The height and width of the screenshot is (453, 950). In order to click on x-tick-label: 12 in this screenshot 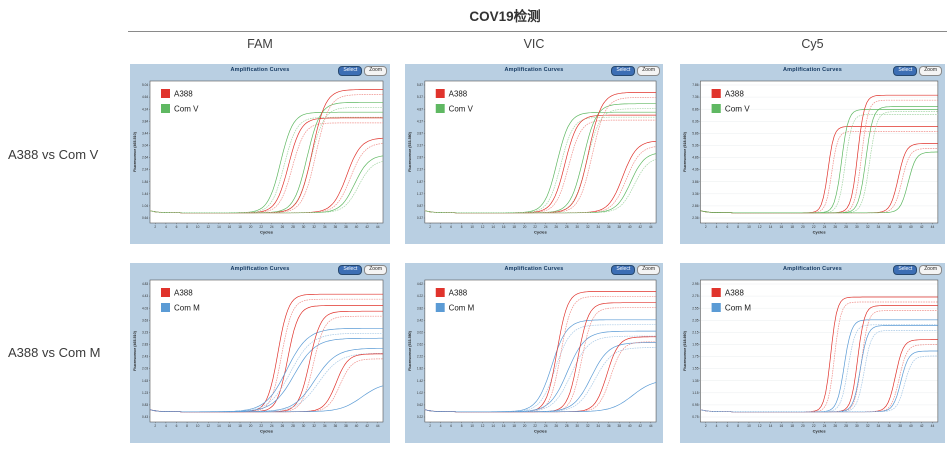, I will do `click(208, 227)`.